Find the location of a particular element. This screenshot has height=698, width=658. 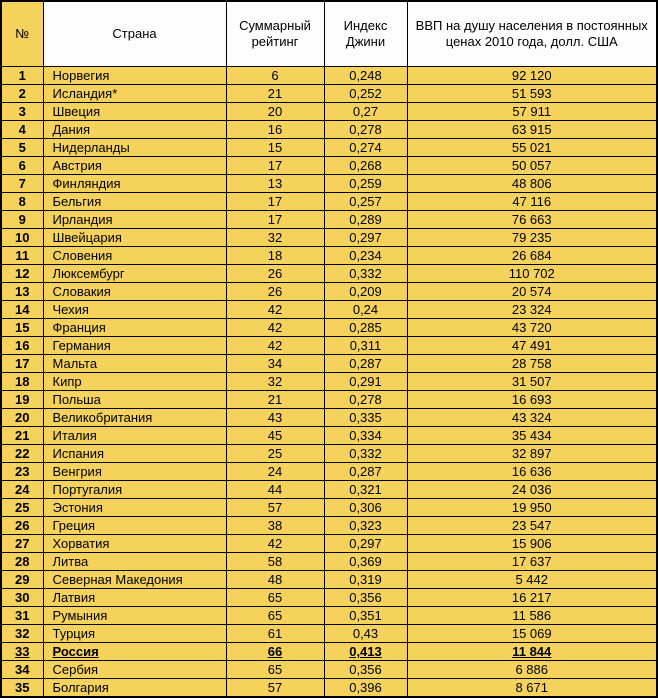

cell-gdp: 19 950 is located at coordinates (532, 507).